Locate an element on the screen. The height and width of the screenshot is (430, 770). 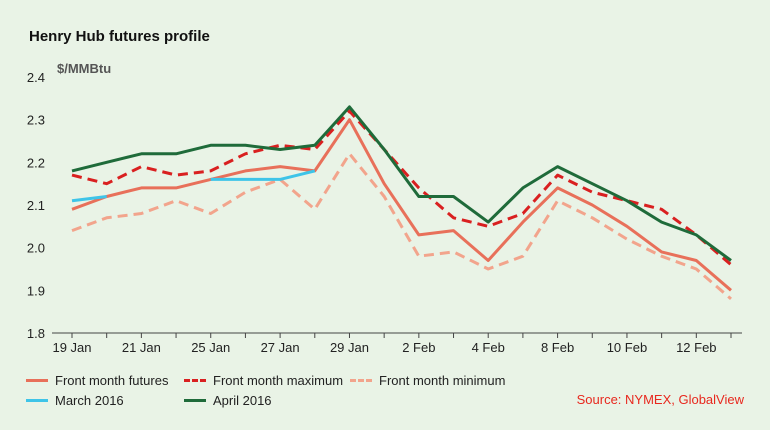
y-tick-label: 2.0 is located at coordinates (36, 248).